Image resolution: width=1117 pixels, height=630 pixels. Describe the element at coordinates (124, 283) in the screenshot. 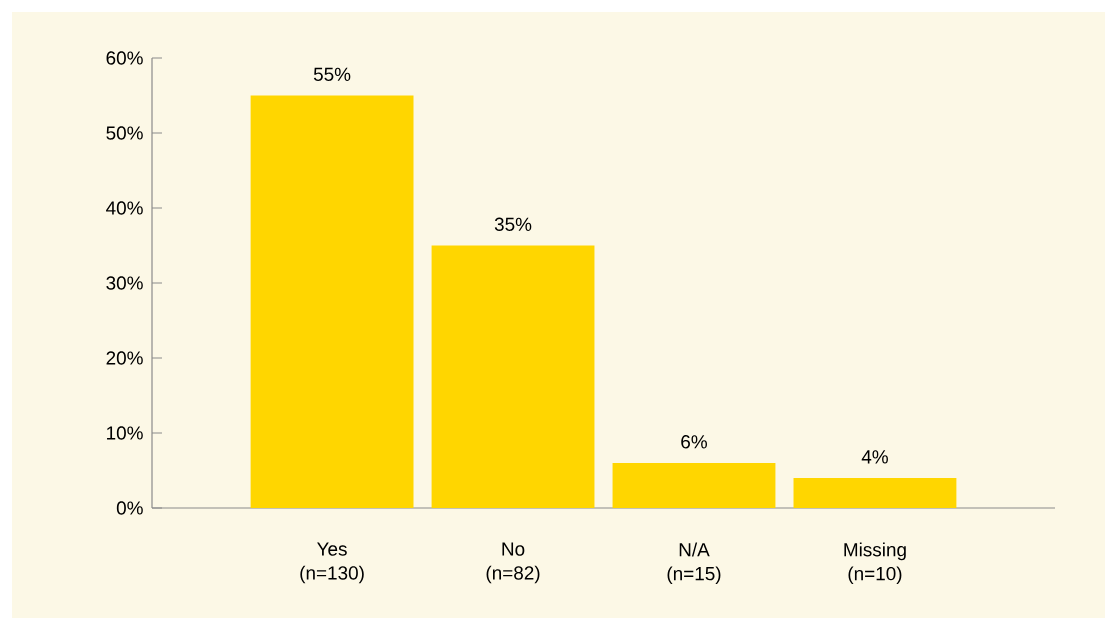

I see `y-tick-label: 30%` at that location.